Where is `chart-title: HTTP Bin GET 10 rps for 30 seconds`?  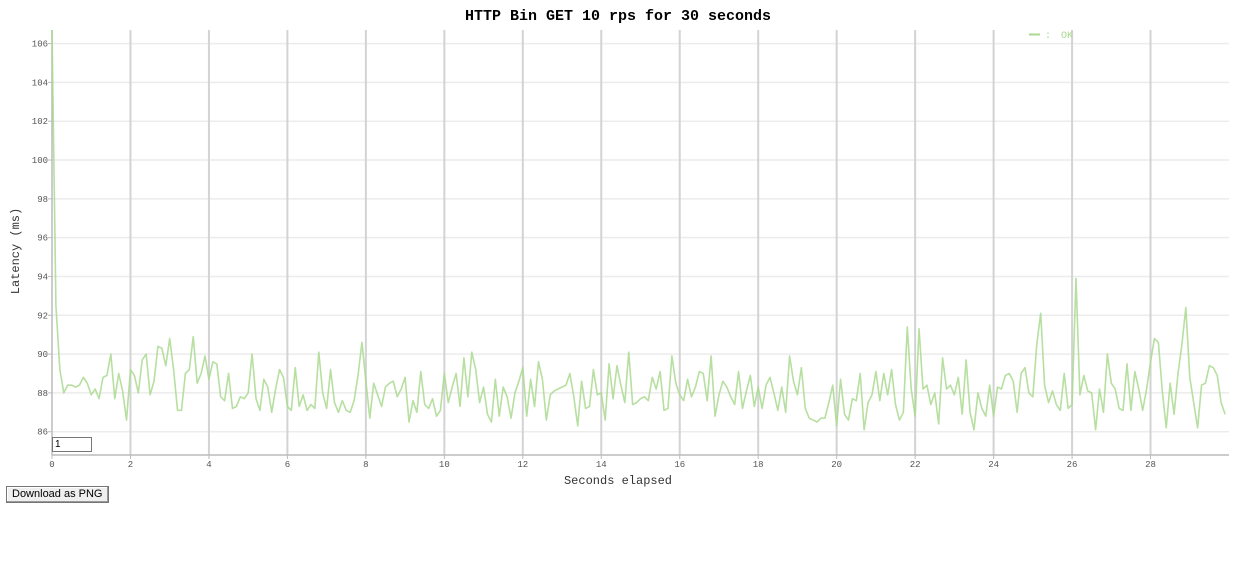 chart-title: HTTP Bin GET 10 rps for 30 seconds is located at coordinates (618, 16).